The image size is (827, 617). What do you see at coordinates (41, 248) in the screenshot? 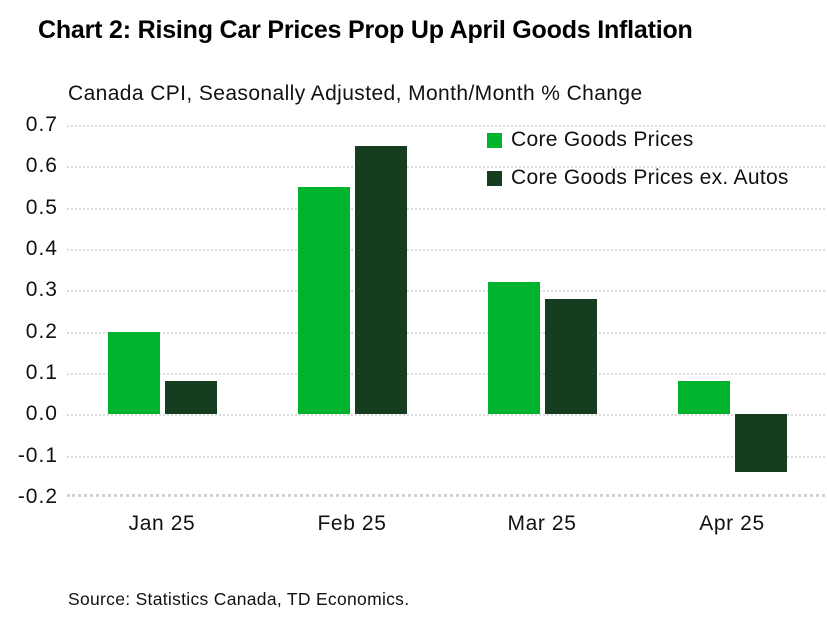
I see `y-tick-label: 0.4` at bounding box center [41, 248].